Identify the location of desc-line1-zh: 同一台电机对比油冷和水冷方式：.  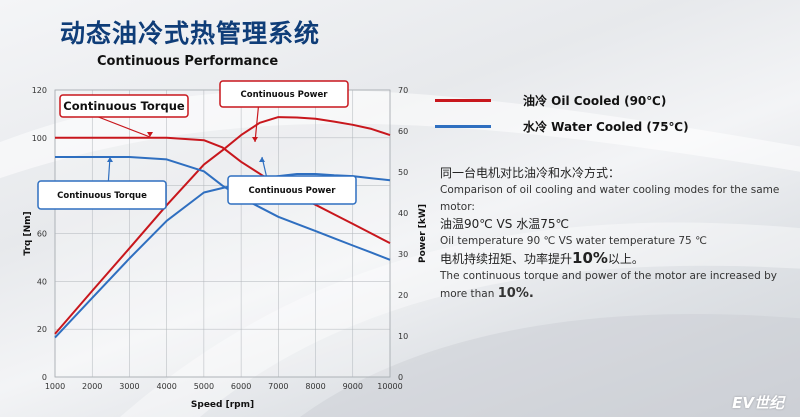
(530, 173).